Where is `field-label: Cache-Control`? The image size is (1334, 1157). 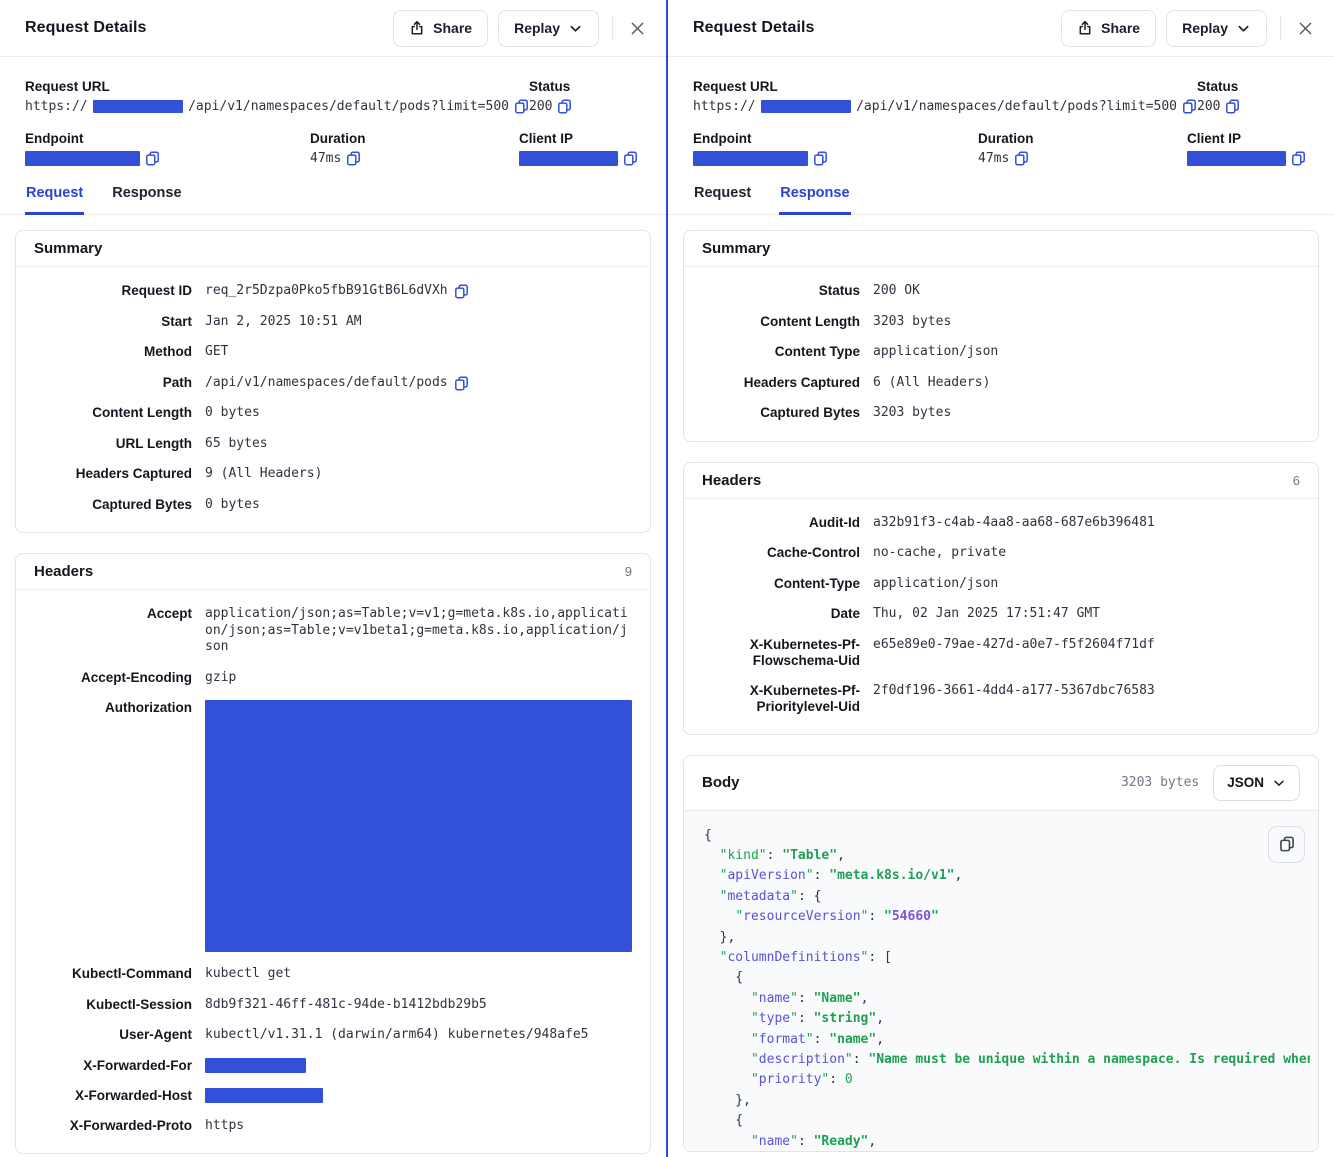 field-label: Cache-Control is located at coordinates (813, 552).